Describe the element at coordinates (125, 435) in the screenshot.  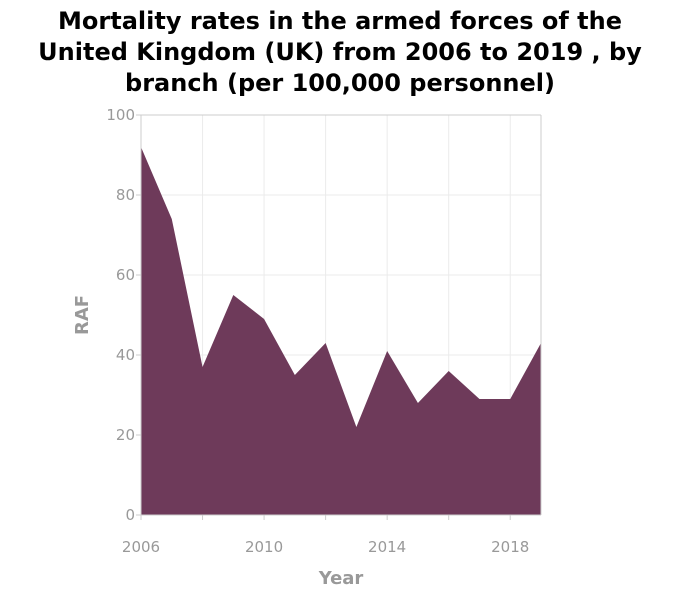
I see `y-tick-label: 20` at that location.